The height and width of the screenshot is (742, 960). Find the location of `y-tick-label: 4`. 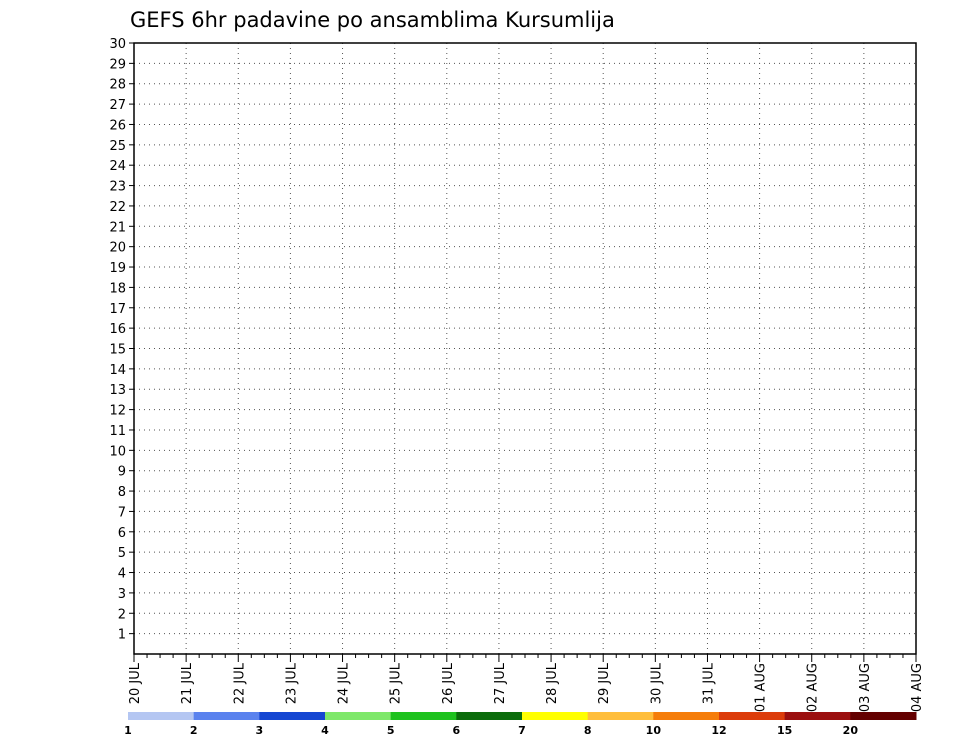

y-tick-label: 4 is located at coordinates (122, 574).